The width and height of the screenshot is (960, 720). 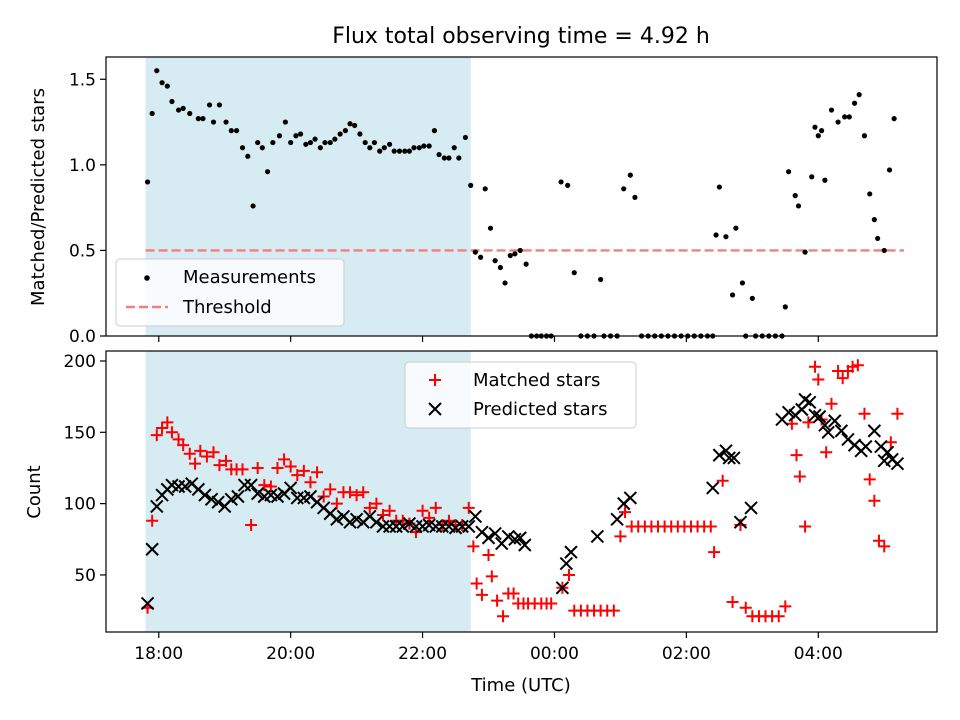 What do you see at coordinates (82, 251) in the screenshot?
I see `y-tick-label: 0.5` at bounding box center [82, 251].